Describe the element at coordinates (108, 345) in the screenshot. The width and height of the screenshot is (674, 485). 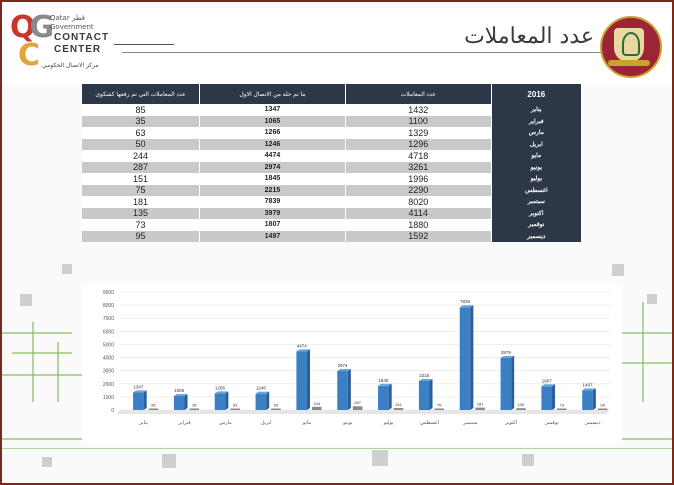
I see `y-tick-label: 5000` at that location.